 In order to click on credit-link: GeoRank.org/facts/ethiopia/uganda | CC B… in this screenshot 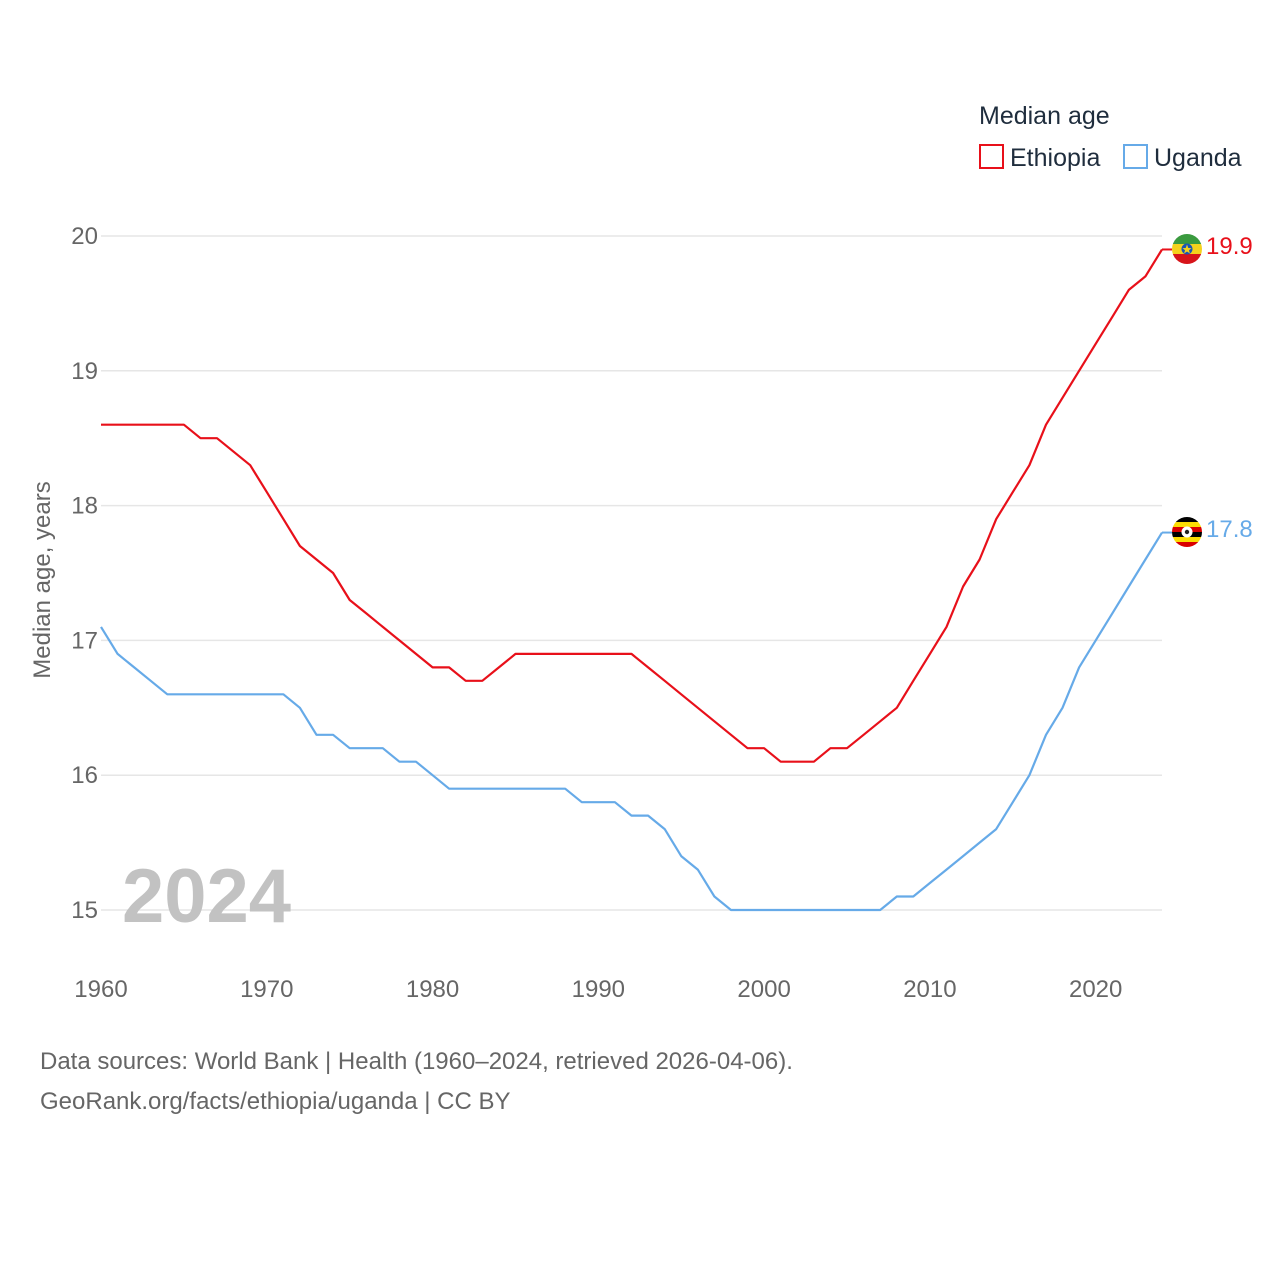, I will do `click(275, 1101)`.